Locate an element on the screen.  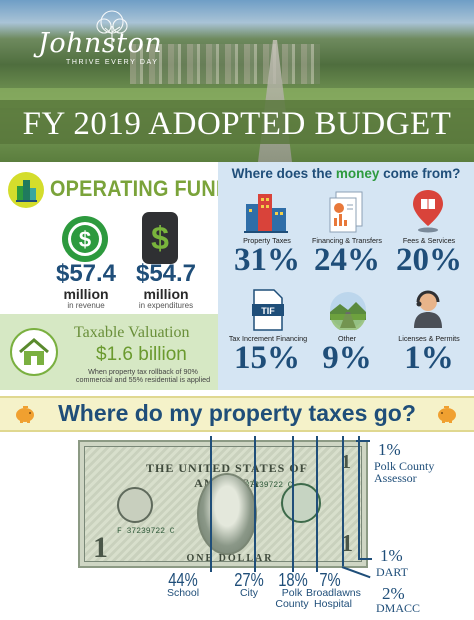
tax-percent-dmacc: 2% is located at coordinates (393, 593).